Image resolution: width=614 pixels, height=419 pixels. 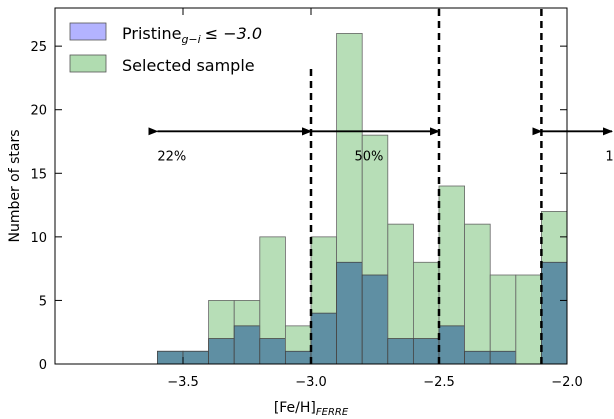 I want to click on range-percent-label: 15%, so click(x=609, y=156).